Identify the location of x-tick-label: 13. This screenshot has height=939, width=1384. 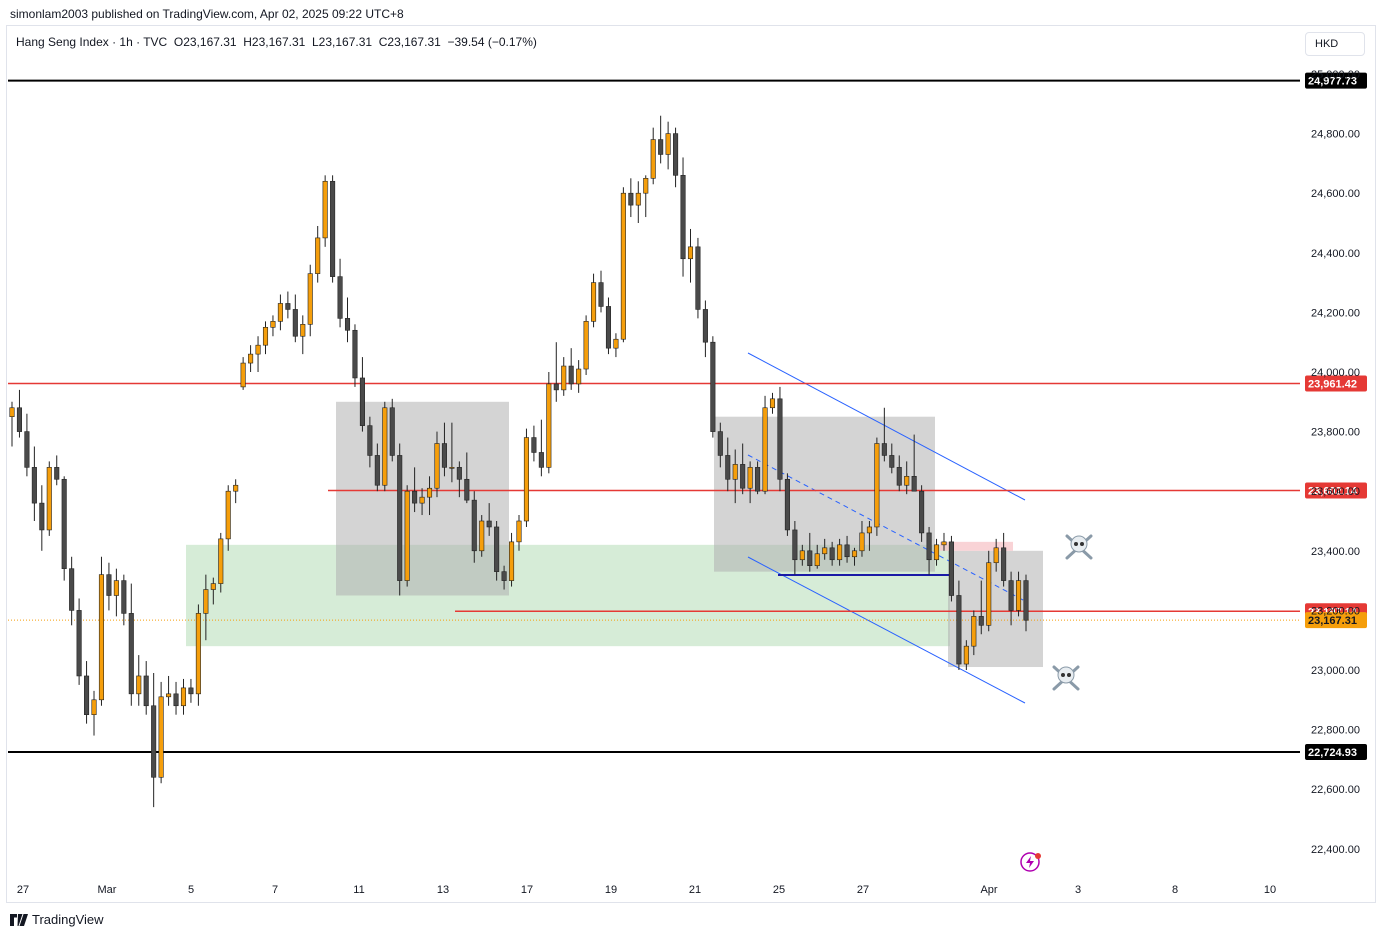
(443, 890).